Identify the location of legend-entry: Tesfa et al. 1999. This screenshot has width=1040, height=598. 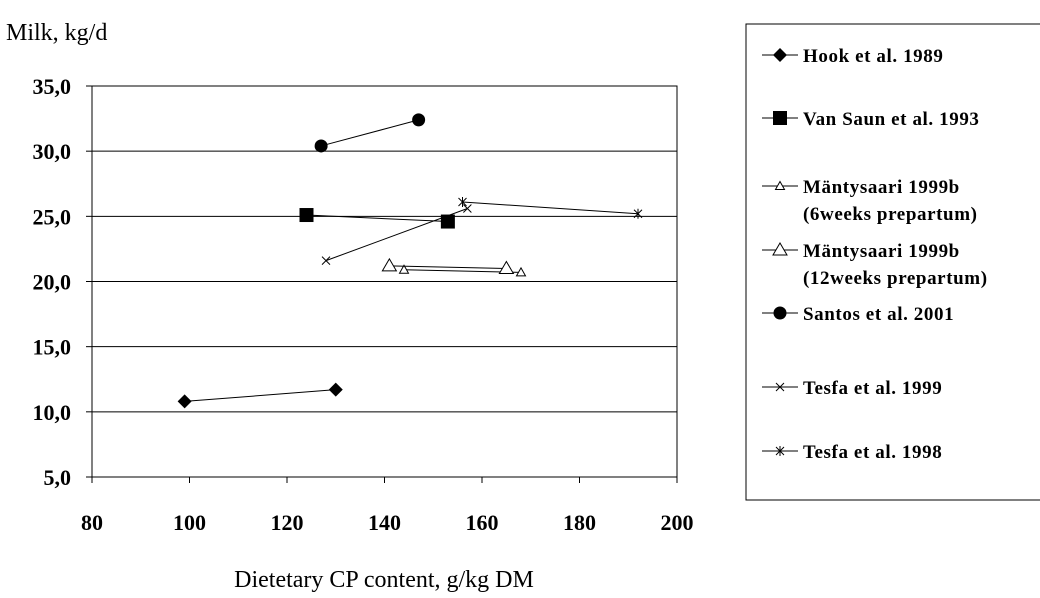
(852, 388).